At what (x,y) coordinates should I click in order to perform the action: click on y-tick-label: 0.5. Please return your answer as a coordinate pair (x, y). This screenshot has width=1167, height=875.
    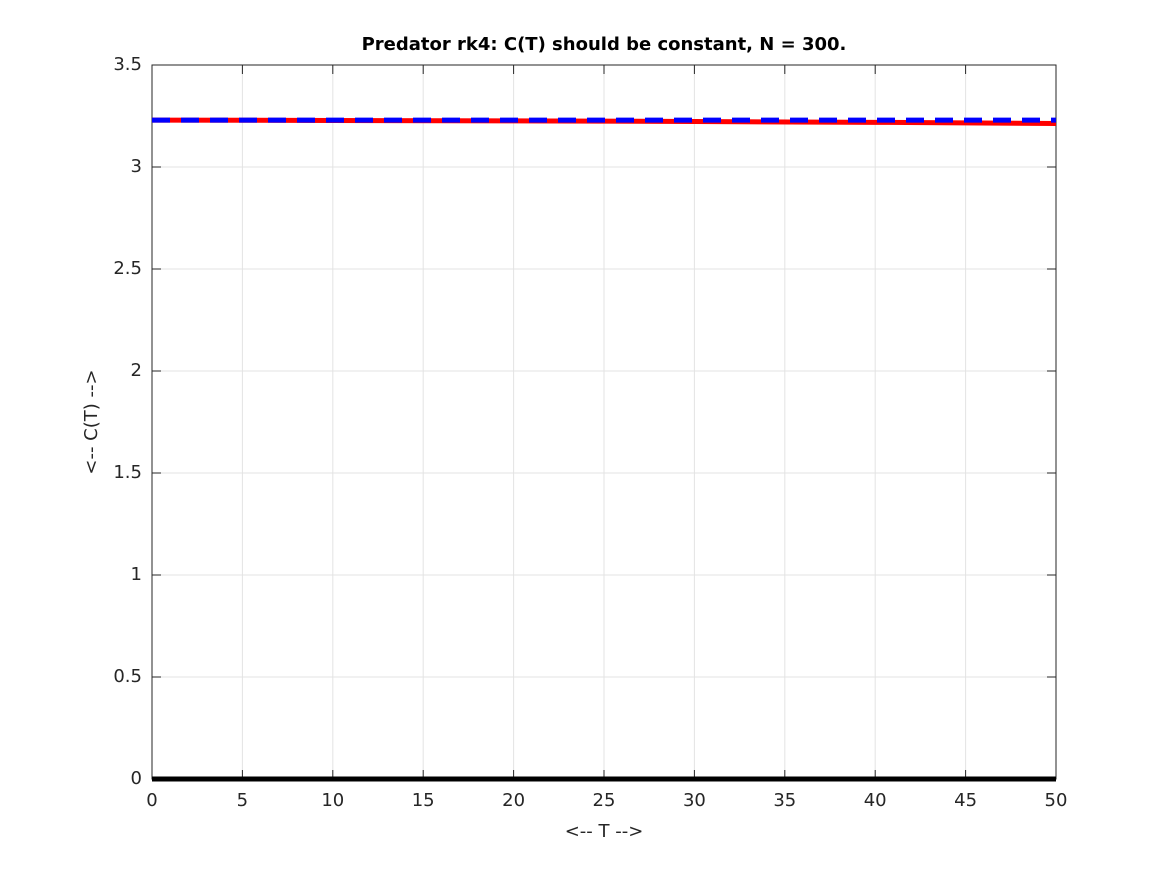
    Looking at the image, I should click on (127, 676).